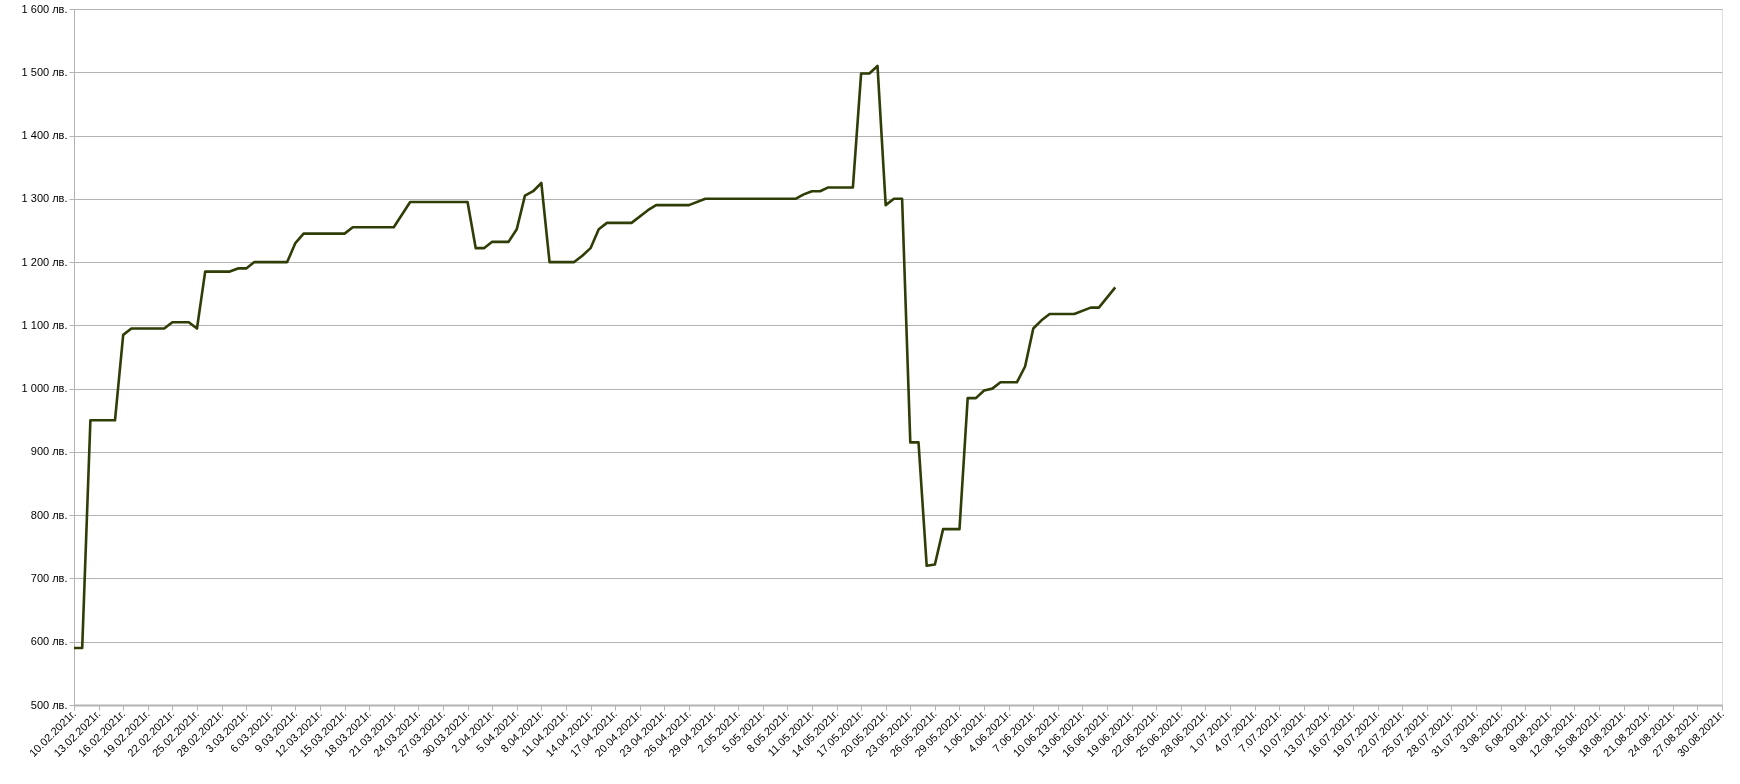  I want to click on y-tick-label: 1 500 лв., so click(44, 71).